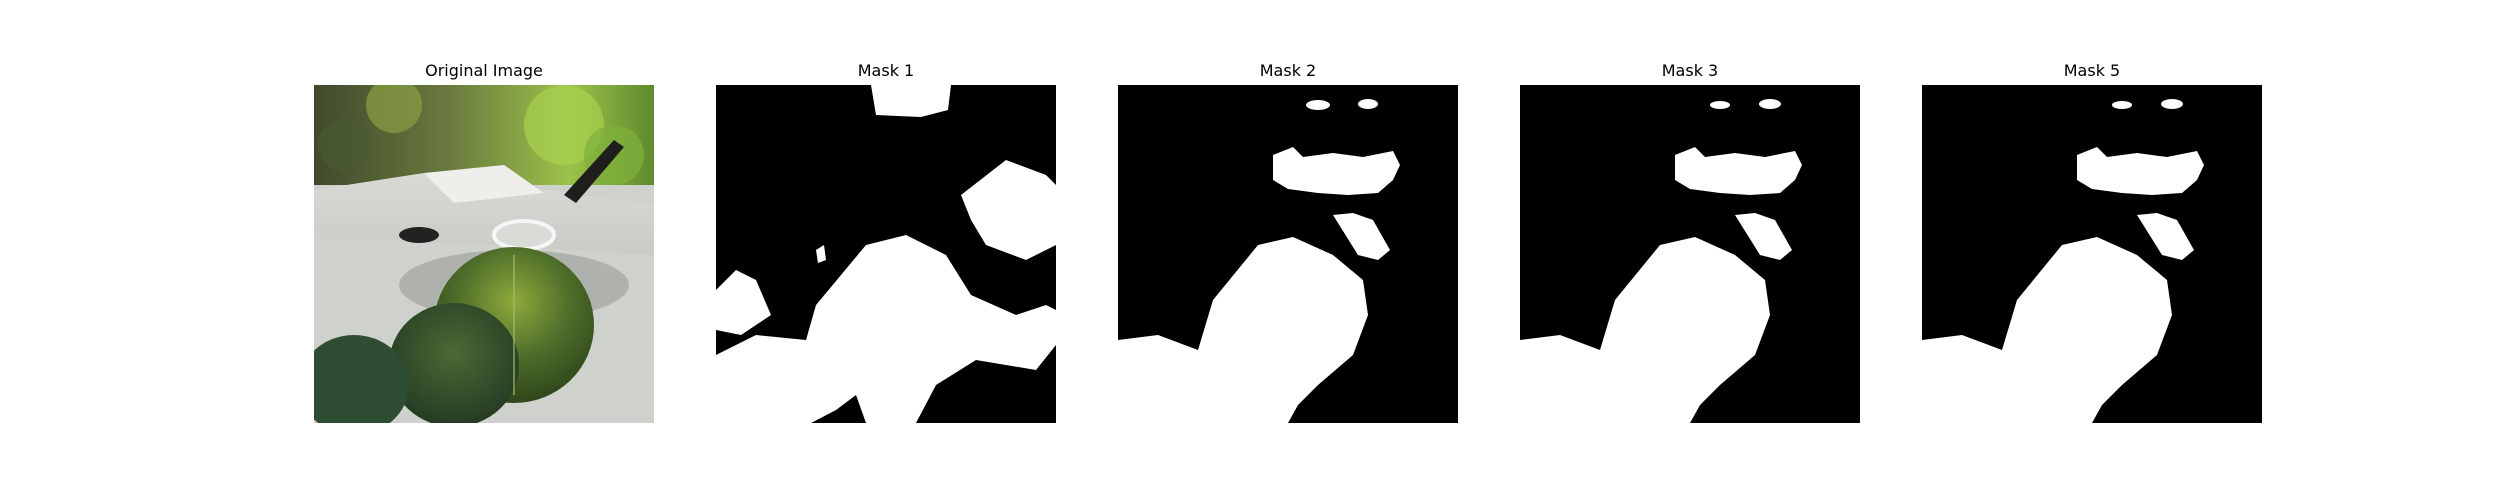 The height and width of the screenshot is (500, 2500). What do you see at coordinates (594, 171) in the screenshot?
I see `dark-handle` at bounding box center [594, 171].